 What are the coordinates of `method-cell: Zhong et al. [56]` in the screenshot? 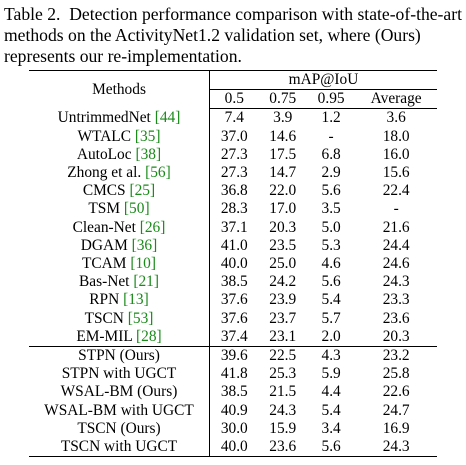 It's located at (119, 173).